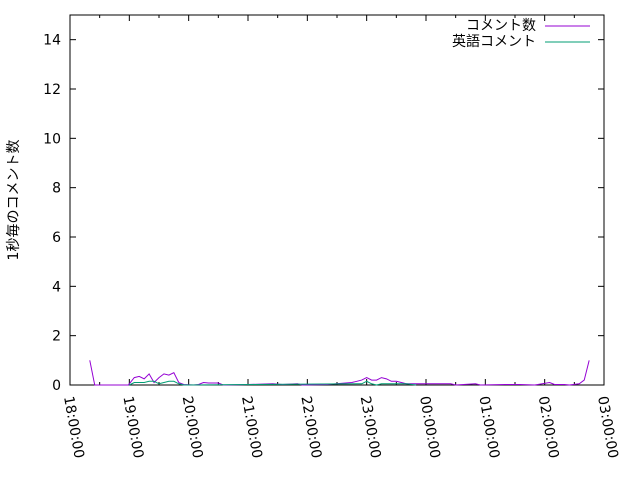 The height and width of the screenshot is (484, 640). I want to click on legend: コメント数 英語コメント, so click(521, 34).